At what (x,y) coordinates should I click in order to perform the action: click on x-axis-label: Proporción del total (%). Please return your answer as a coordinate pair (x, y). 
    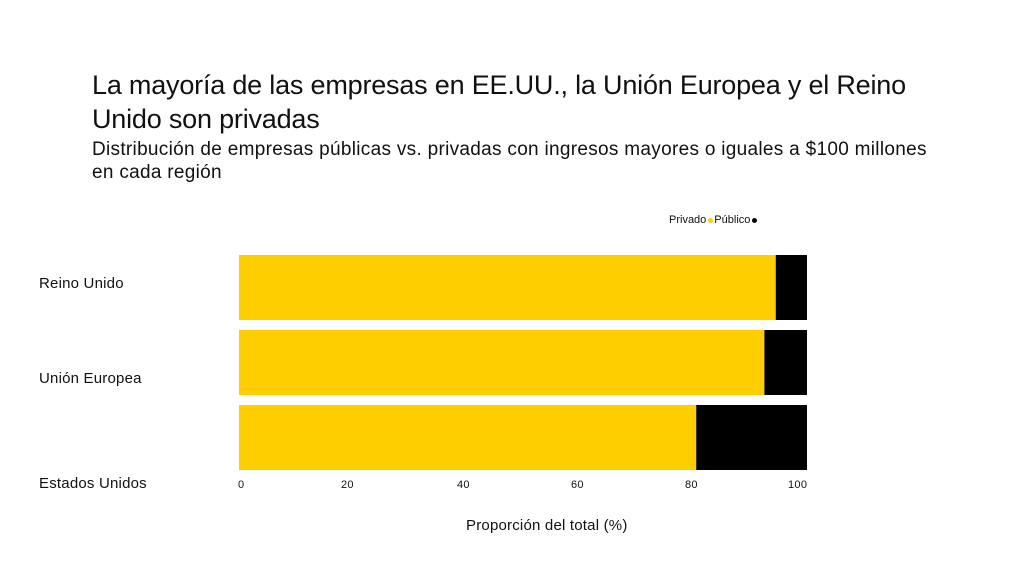
    Looking at the image, I should click on (547, 525).